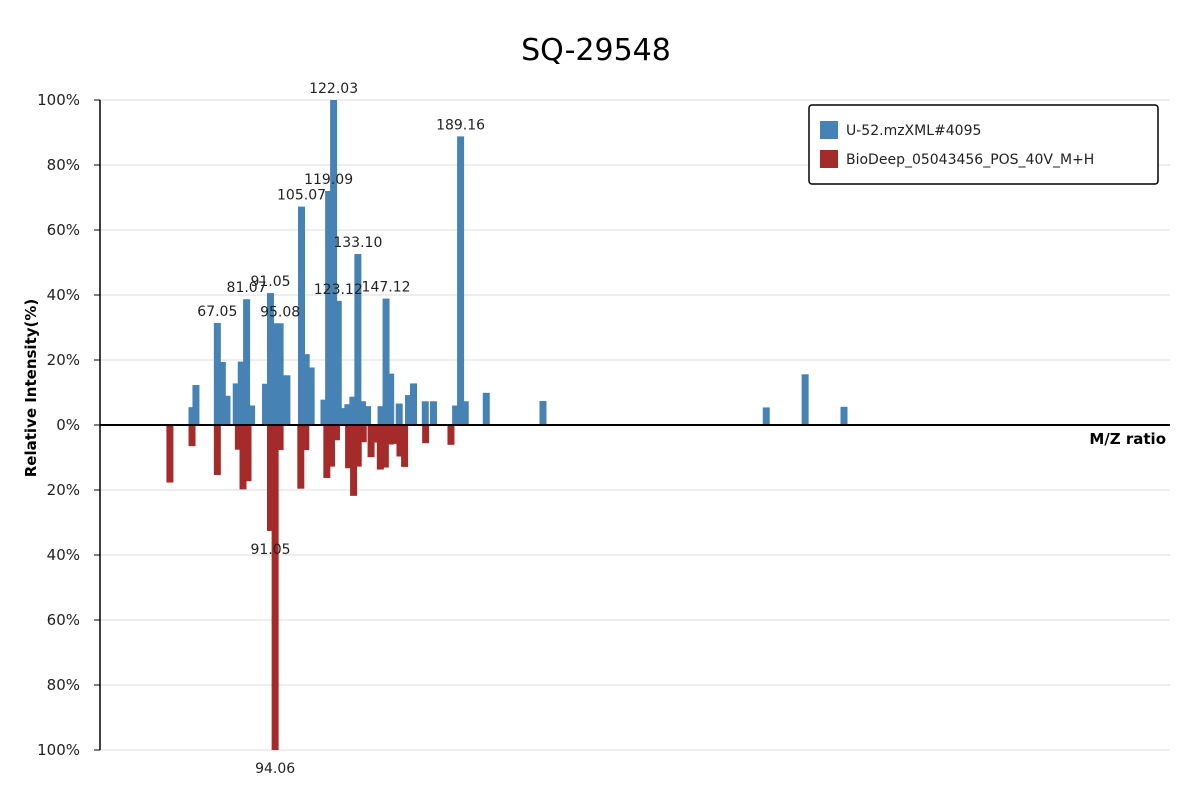 The image size is (1200, 800). Describe the element at coordinates (357, 243) in the screenshot. I see `peak-label: 133.10` at that location.